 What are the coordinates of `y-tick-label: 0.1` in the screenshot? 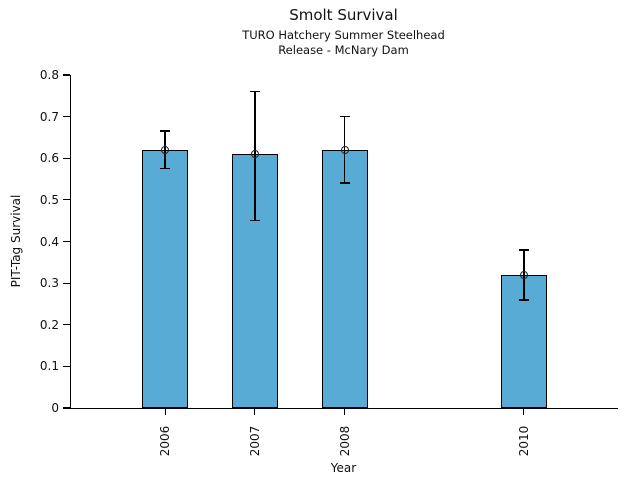 It's located at (49, 366).